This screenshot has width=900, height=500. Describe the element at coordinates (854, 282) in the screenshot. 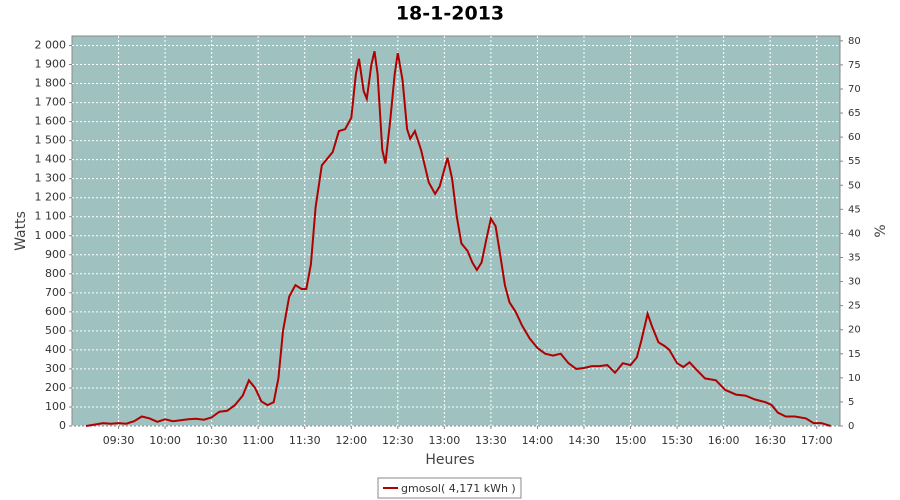

I see `y2-tick-label: 30` at that location.